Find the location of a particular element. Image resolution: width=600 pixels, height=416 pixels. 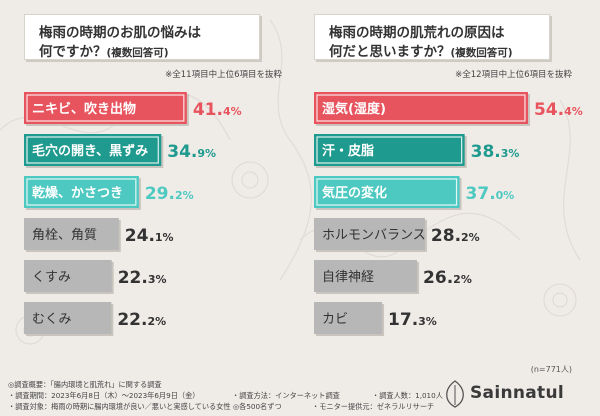

leaf-icon is located at coordinates (455, 394).